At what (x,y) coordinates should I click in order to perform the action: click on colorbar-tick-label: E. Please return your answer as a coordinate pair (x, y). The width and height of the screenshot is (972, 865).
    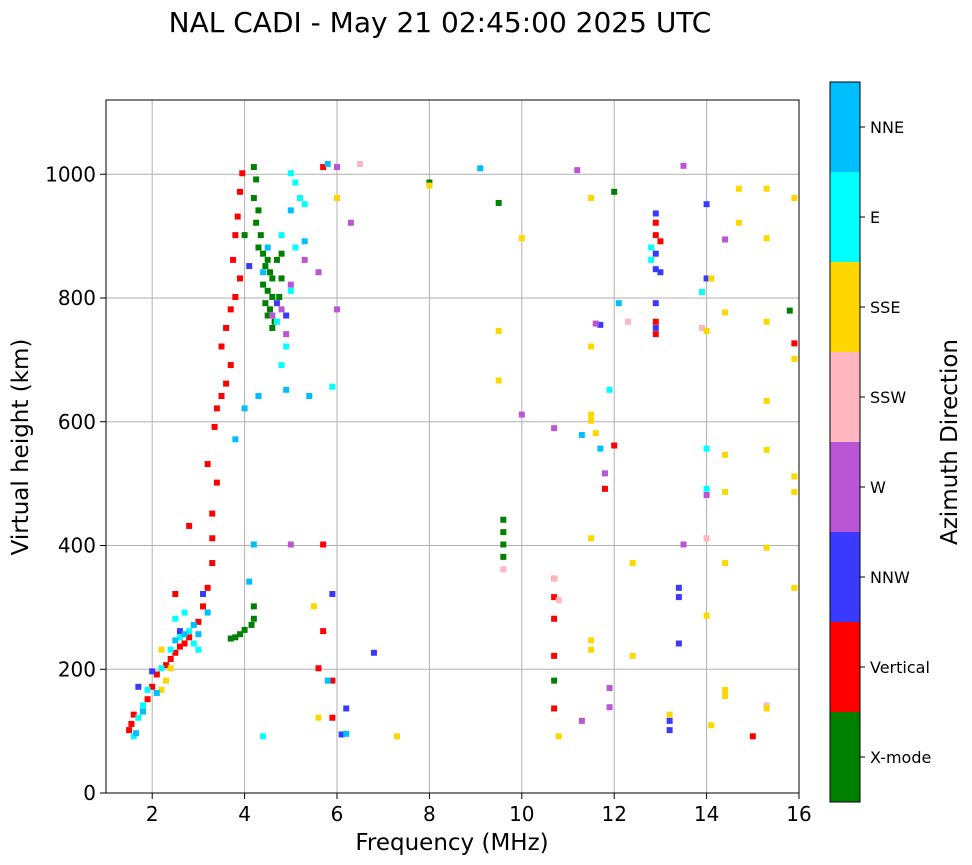
    Looking at the image, I should click on (875, 217).